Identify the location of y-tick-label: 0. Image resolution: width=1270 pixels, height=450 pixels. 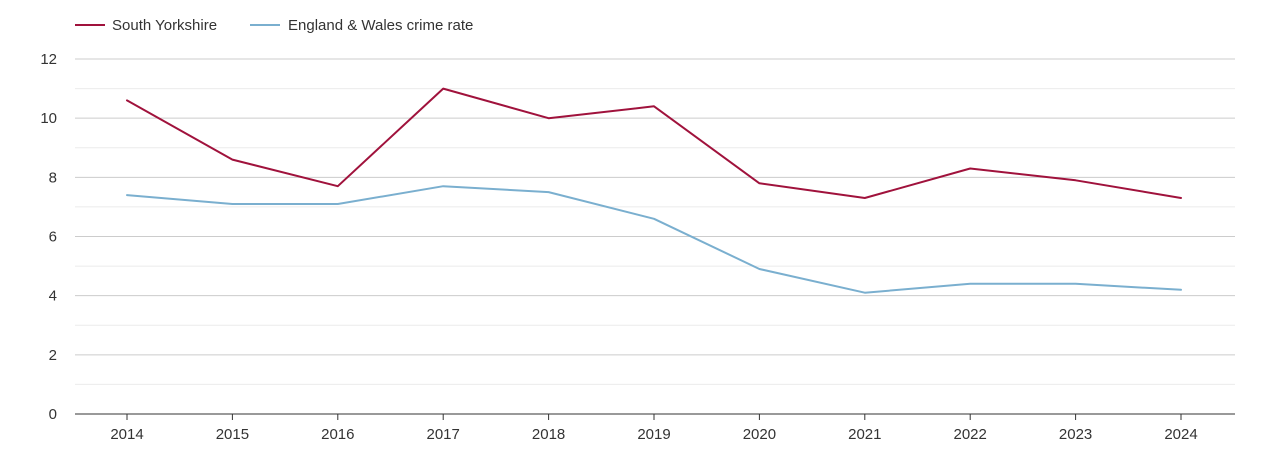
(53, 414).